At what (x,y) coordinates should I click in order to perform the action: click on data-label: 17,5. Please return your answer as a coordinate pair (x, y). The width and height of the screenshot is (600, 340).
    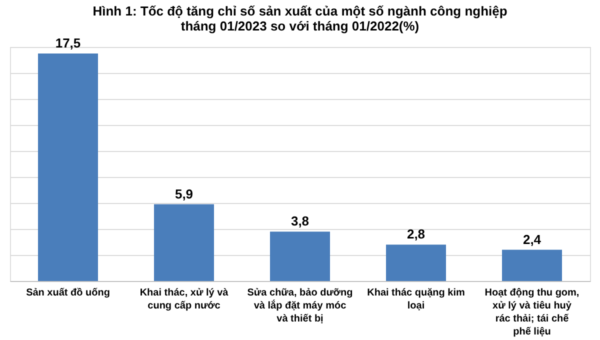
    Looking at the image, I should click on (68, 43).